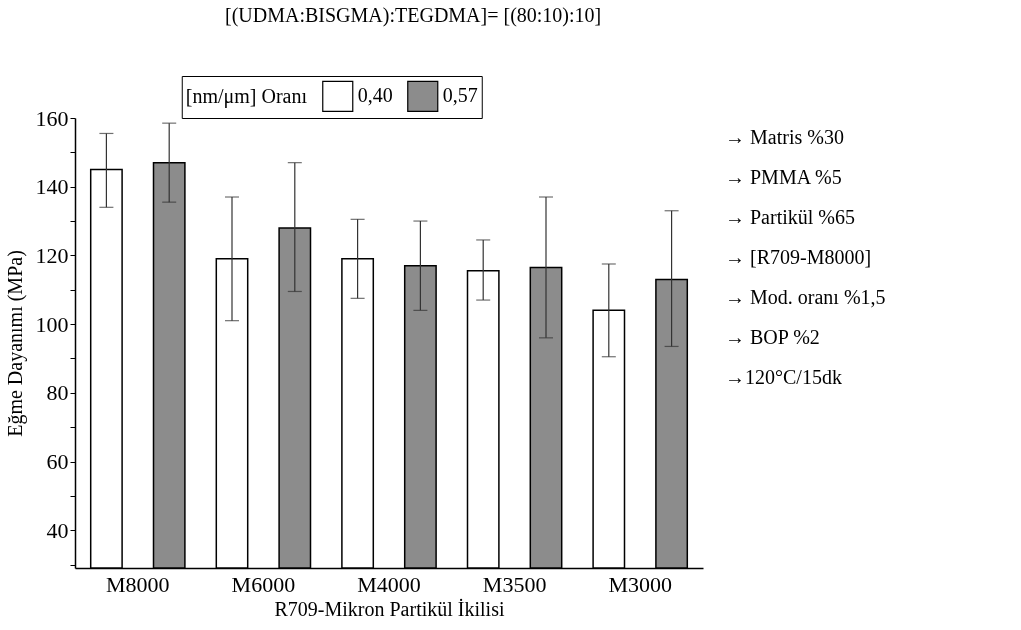 Image resolution: width=1021 pixels, height=630 pixels. I want to click on y-tick-label: 140, so click(52, 187).